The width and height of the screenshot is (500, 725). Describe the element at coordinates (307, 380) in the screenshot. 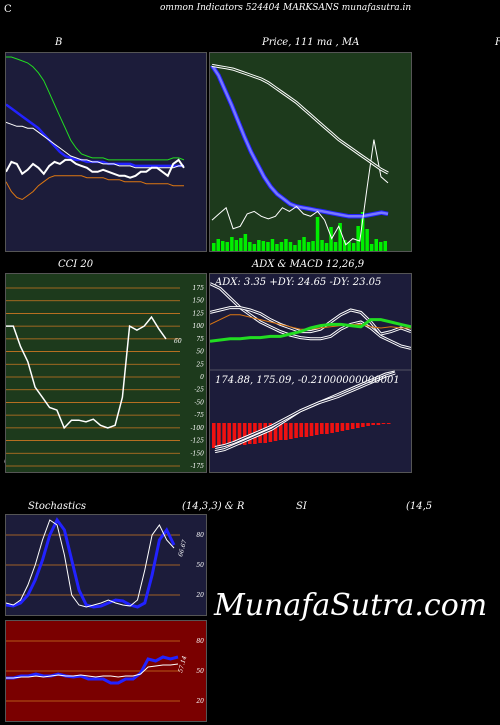

I see `macd-readout: 174.88, 175.09, -0.21000000000001` at that location.